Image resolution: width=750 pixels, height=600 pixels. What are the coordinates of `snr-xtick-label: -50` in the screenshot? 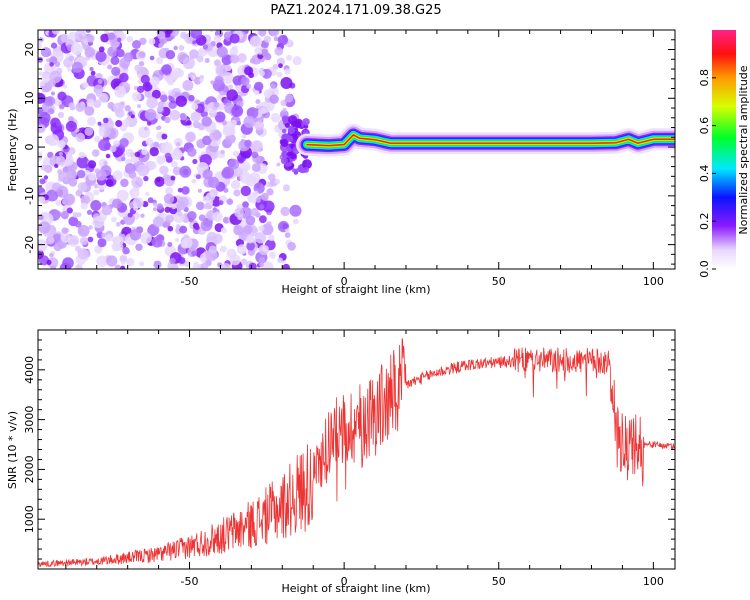 It's located at (190, 581).